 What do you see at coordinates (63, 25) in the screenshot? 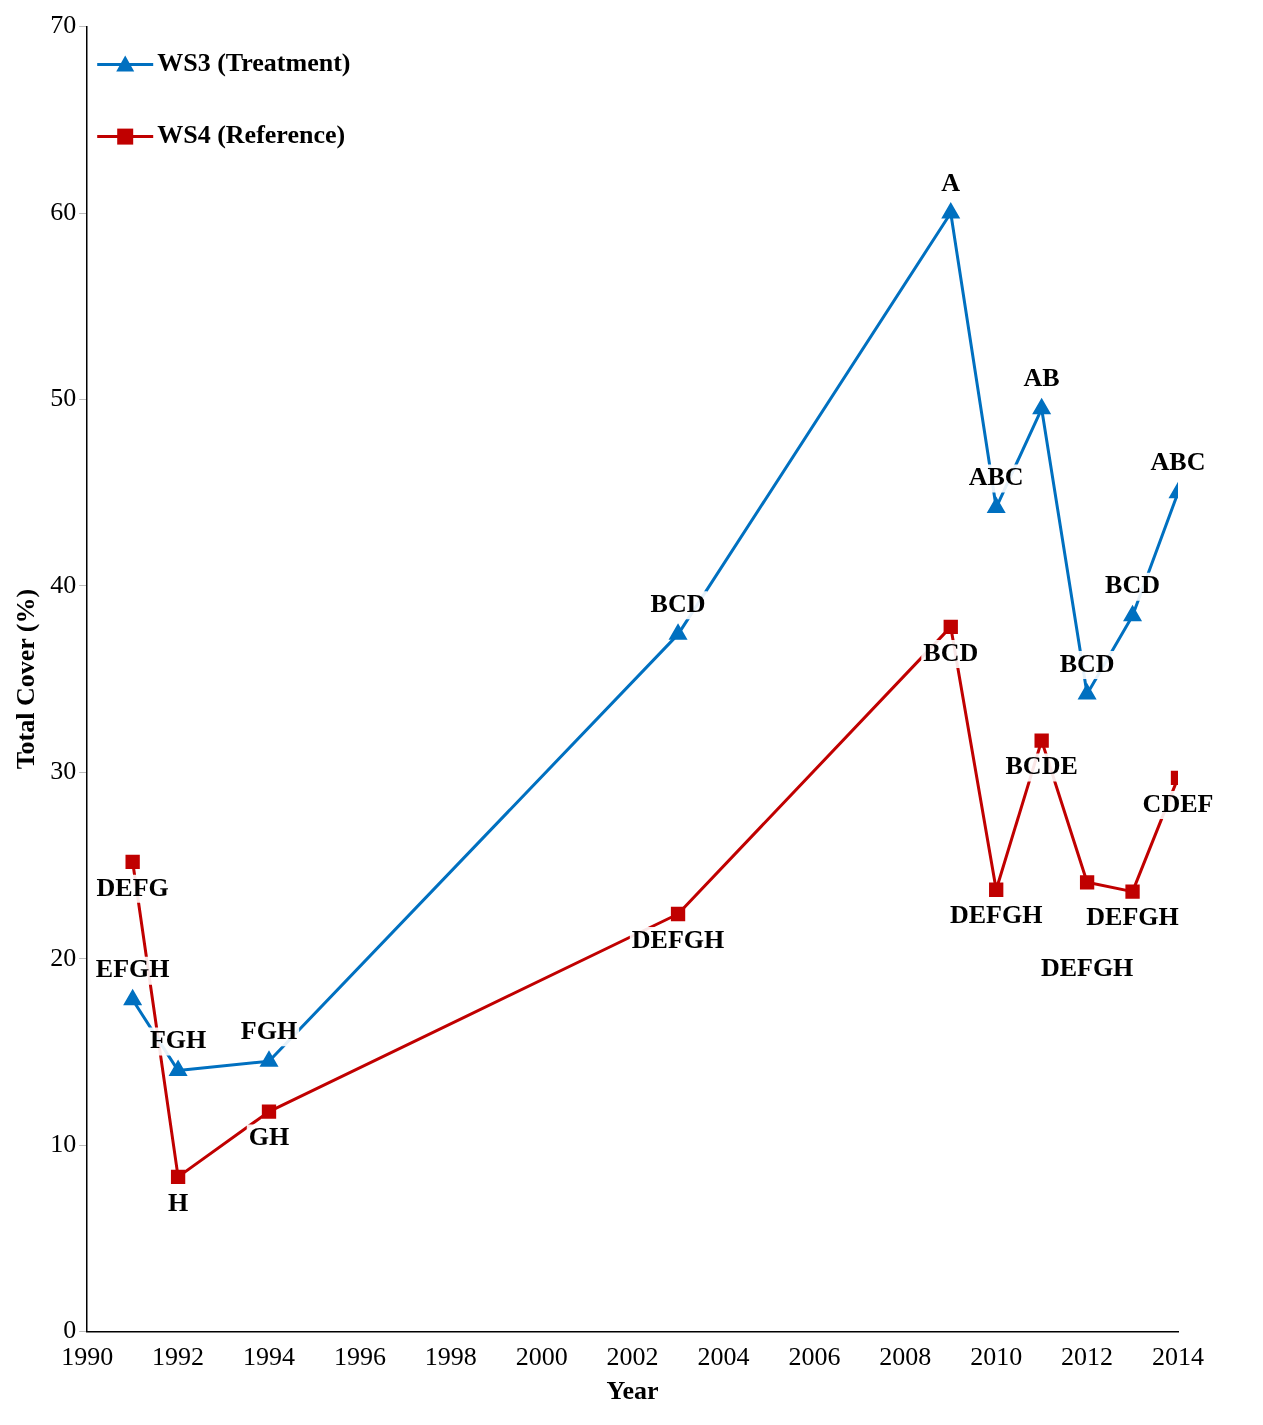
I see `y-tick-label: 70` at bounding box center [63, 25].